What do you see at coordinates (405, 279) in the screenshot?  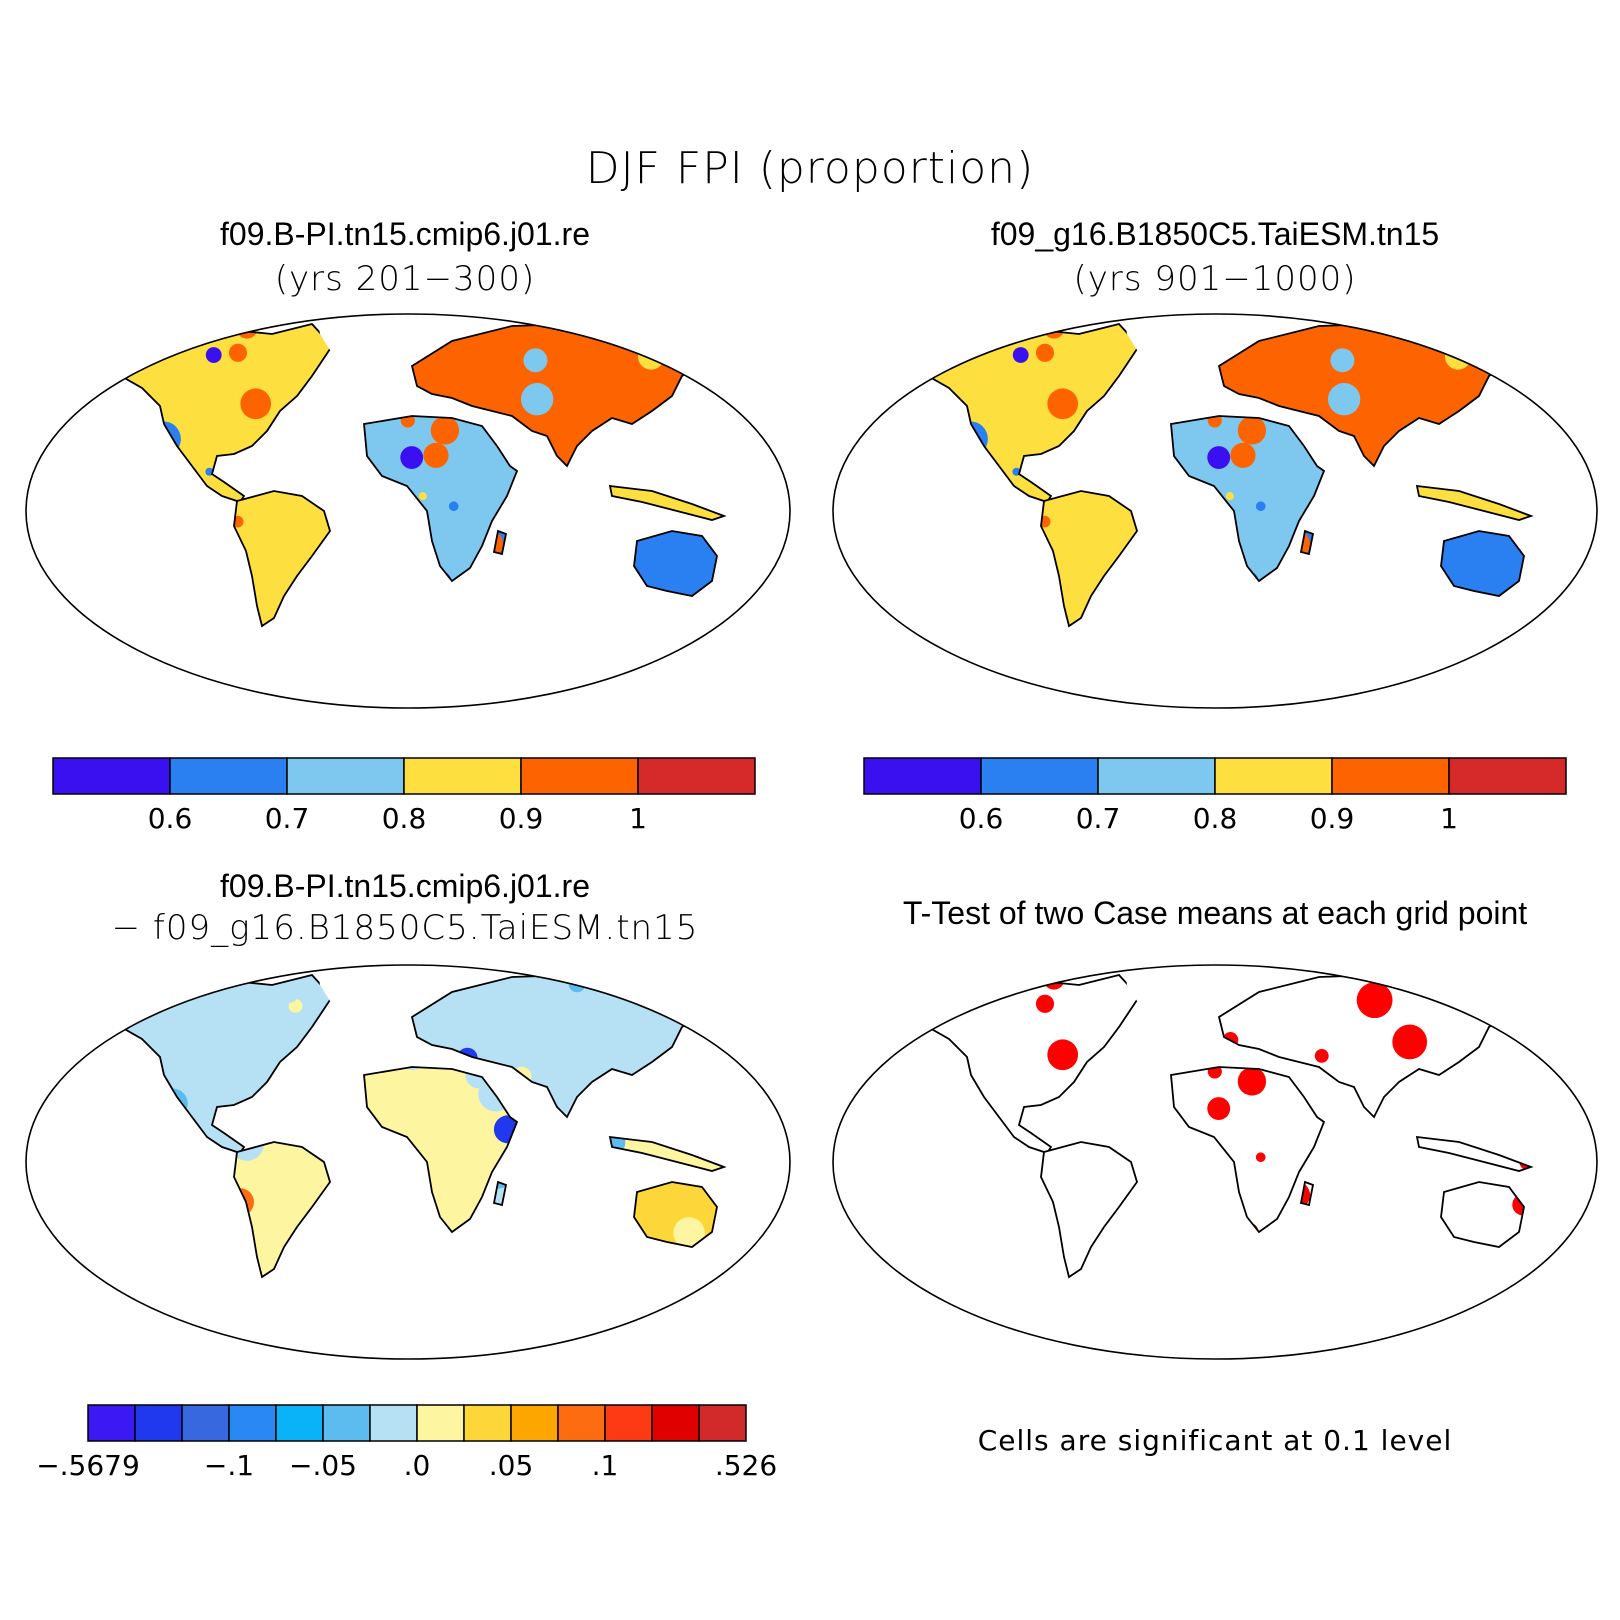 I see `panel-tl-subtitle: (yrs 201−300)` at bounding box center [405, 279].